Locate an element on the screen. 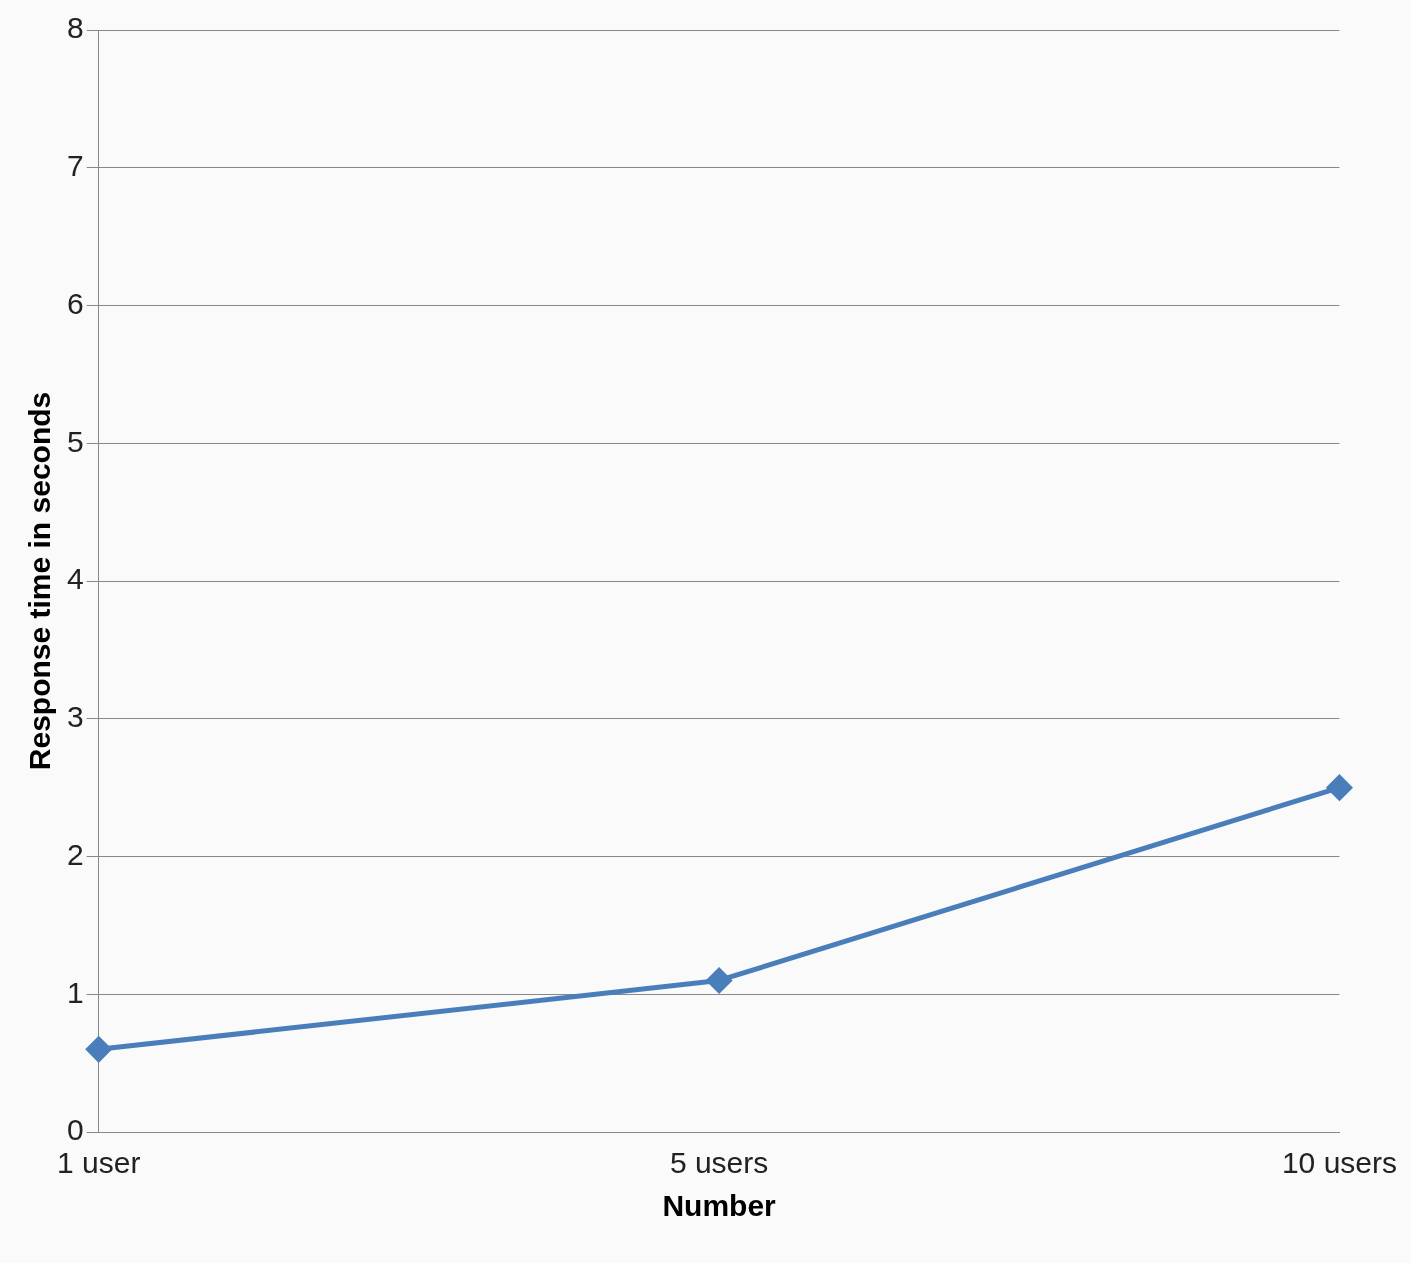  y-tick-label: 7 is located at coordinates (75, 166).